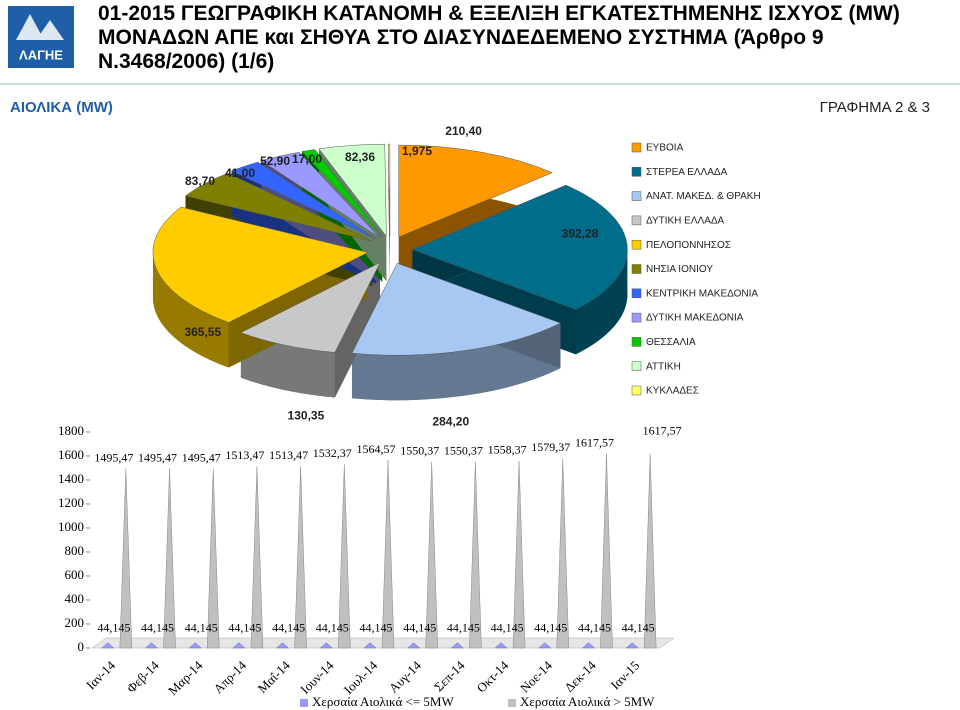 The height and width of the screenshot is (710, 960). Describe the element at coordinates (703, 196) in the screenshot. I see `legend-label: ΑΝΑΤ. ΜΑΚΕΔ. & ΘΡΑΚΗ` at that location.